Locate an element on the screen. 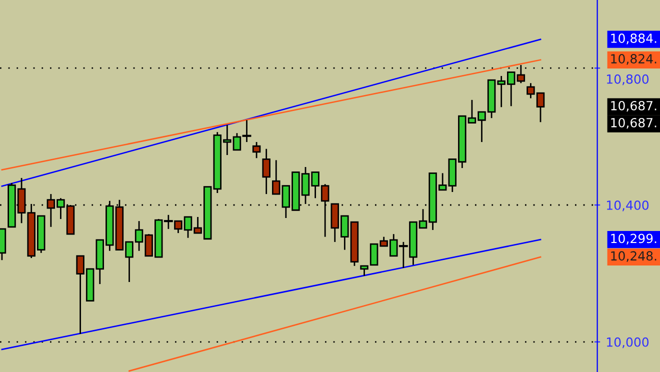 The width and height of the screenshot is (660, 372). y-tick-label: 10,400 is located at coordinates (628, 206).